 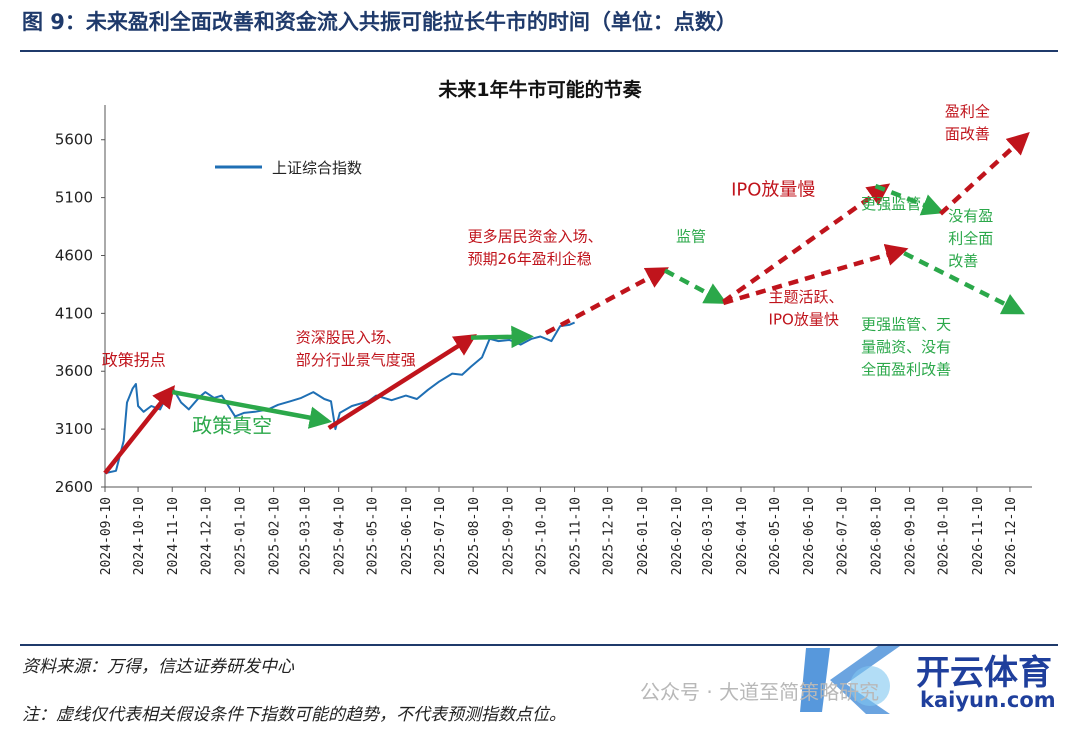 What do you see at coordinates (988, 700) in the screenshot?
I see `brand-url-watermark: kaiyun.com` at bounding box center [988, 700].